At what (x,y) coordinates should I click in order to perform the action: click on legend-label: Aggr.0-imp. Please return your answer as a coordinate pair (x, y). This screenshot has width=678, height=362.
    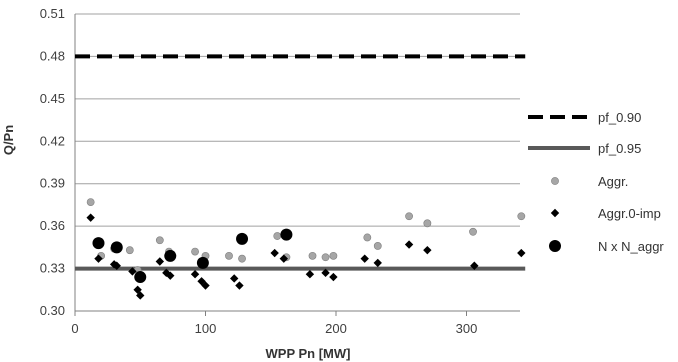
    Looking at the image, I should click on (629, 213).